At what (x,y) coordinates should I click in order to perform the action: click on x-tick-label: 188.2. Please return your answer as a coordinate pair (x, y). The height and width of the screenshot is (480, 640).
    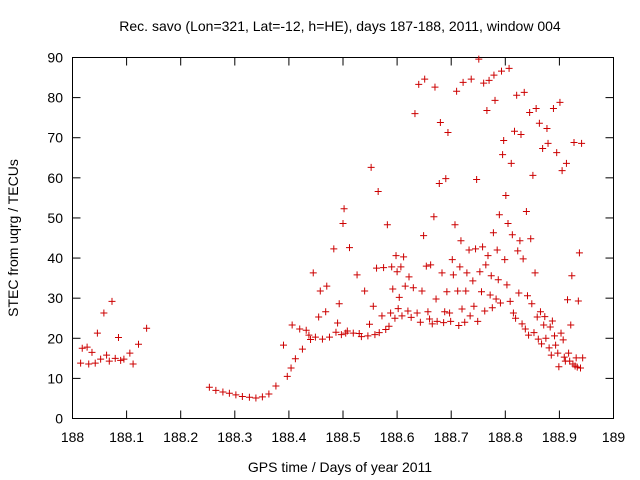
    Looking at the image, I should click on (180, 437).